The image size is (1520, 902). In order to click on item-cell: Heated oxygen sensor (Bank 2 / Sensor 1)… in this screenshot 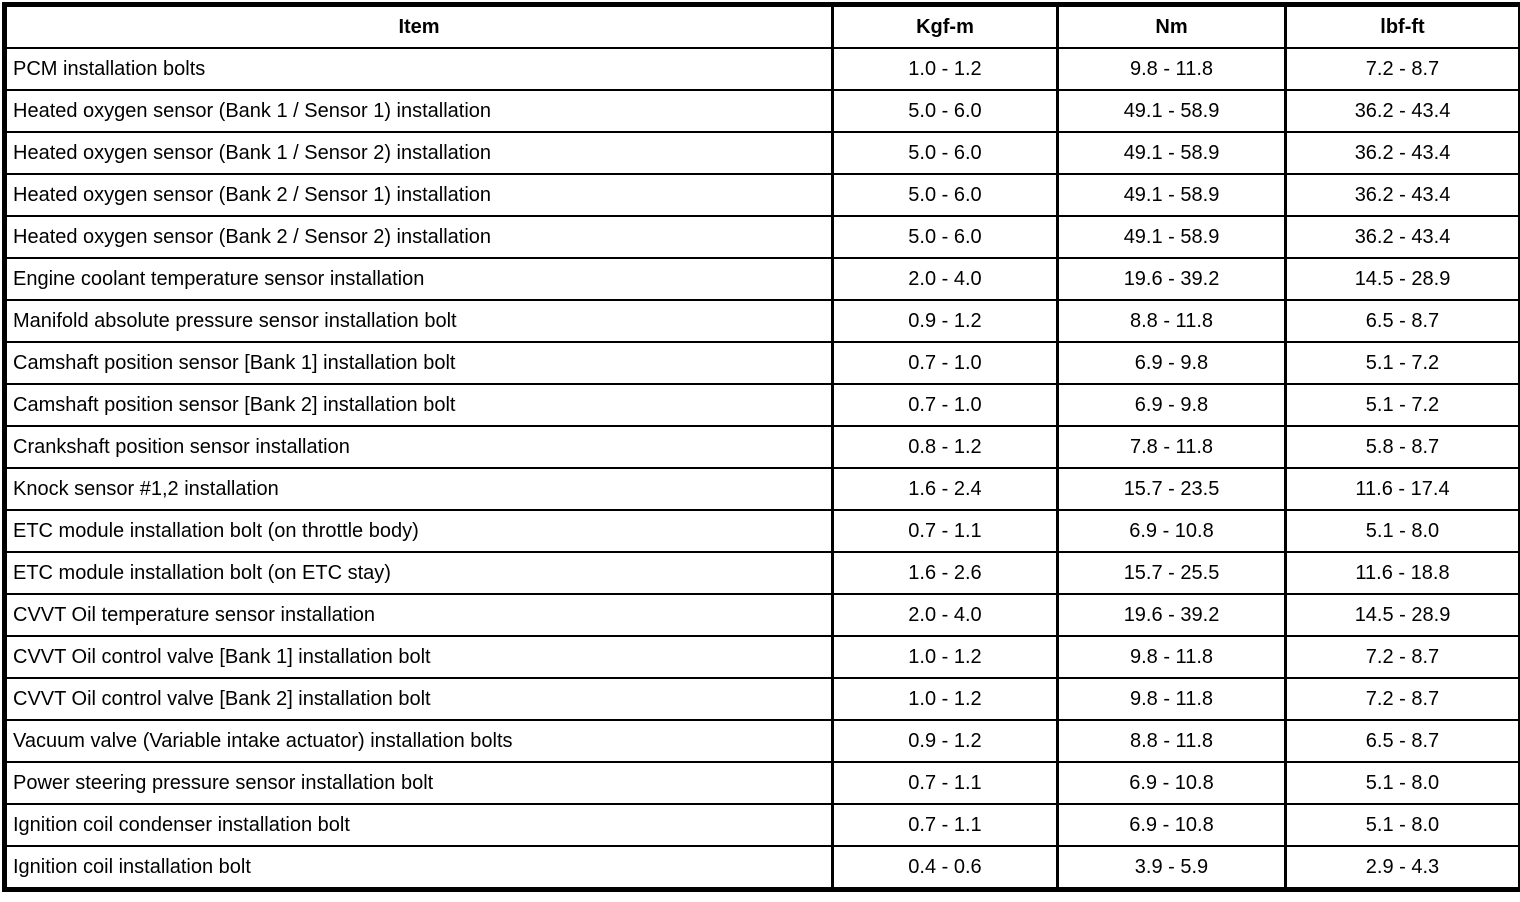, I will do `click(418, 195)`.